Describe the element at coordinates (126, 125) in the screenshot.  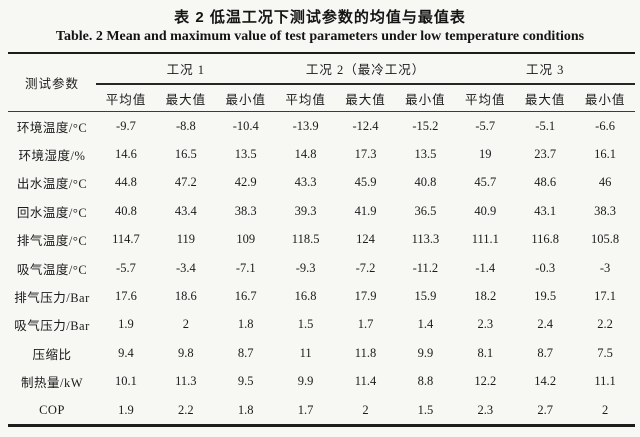
I see `value-cell: -9.7` at that location.